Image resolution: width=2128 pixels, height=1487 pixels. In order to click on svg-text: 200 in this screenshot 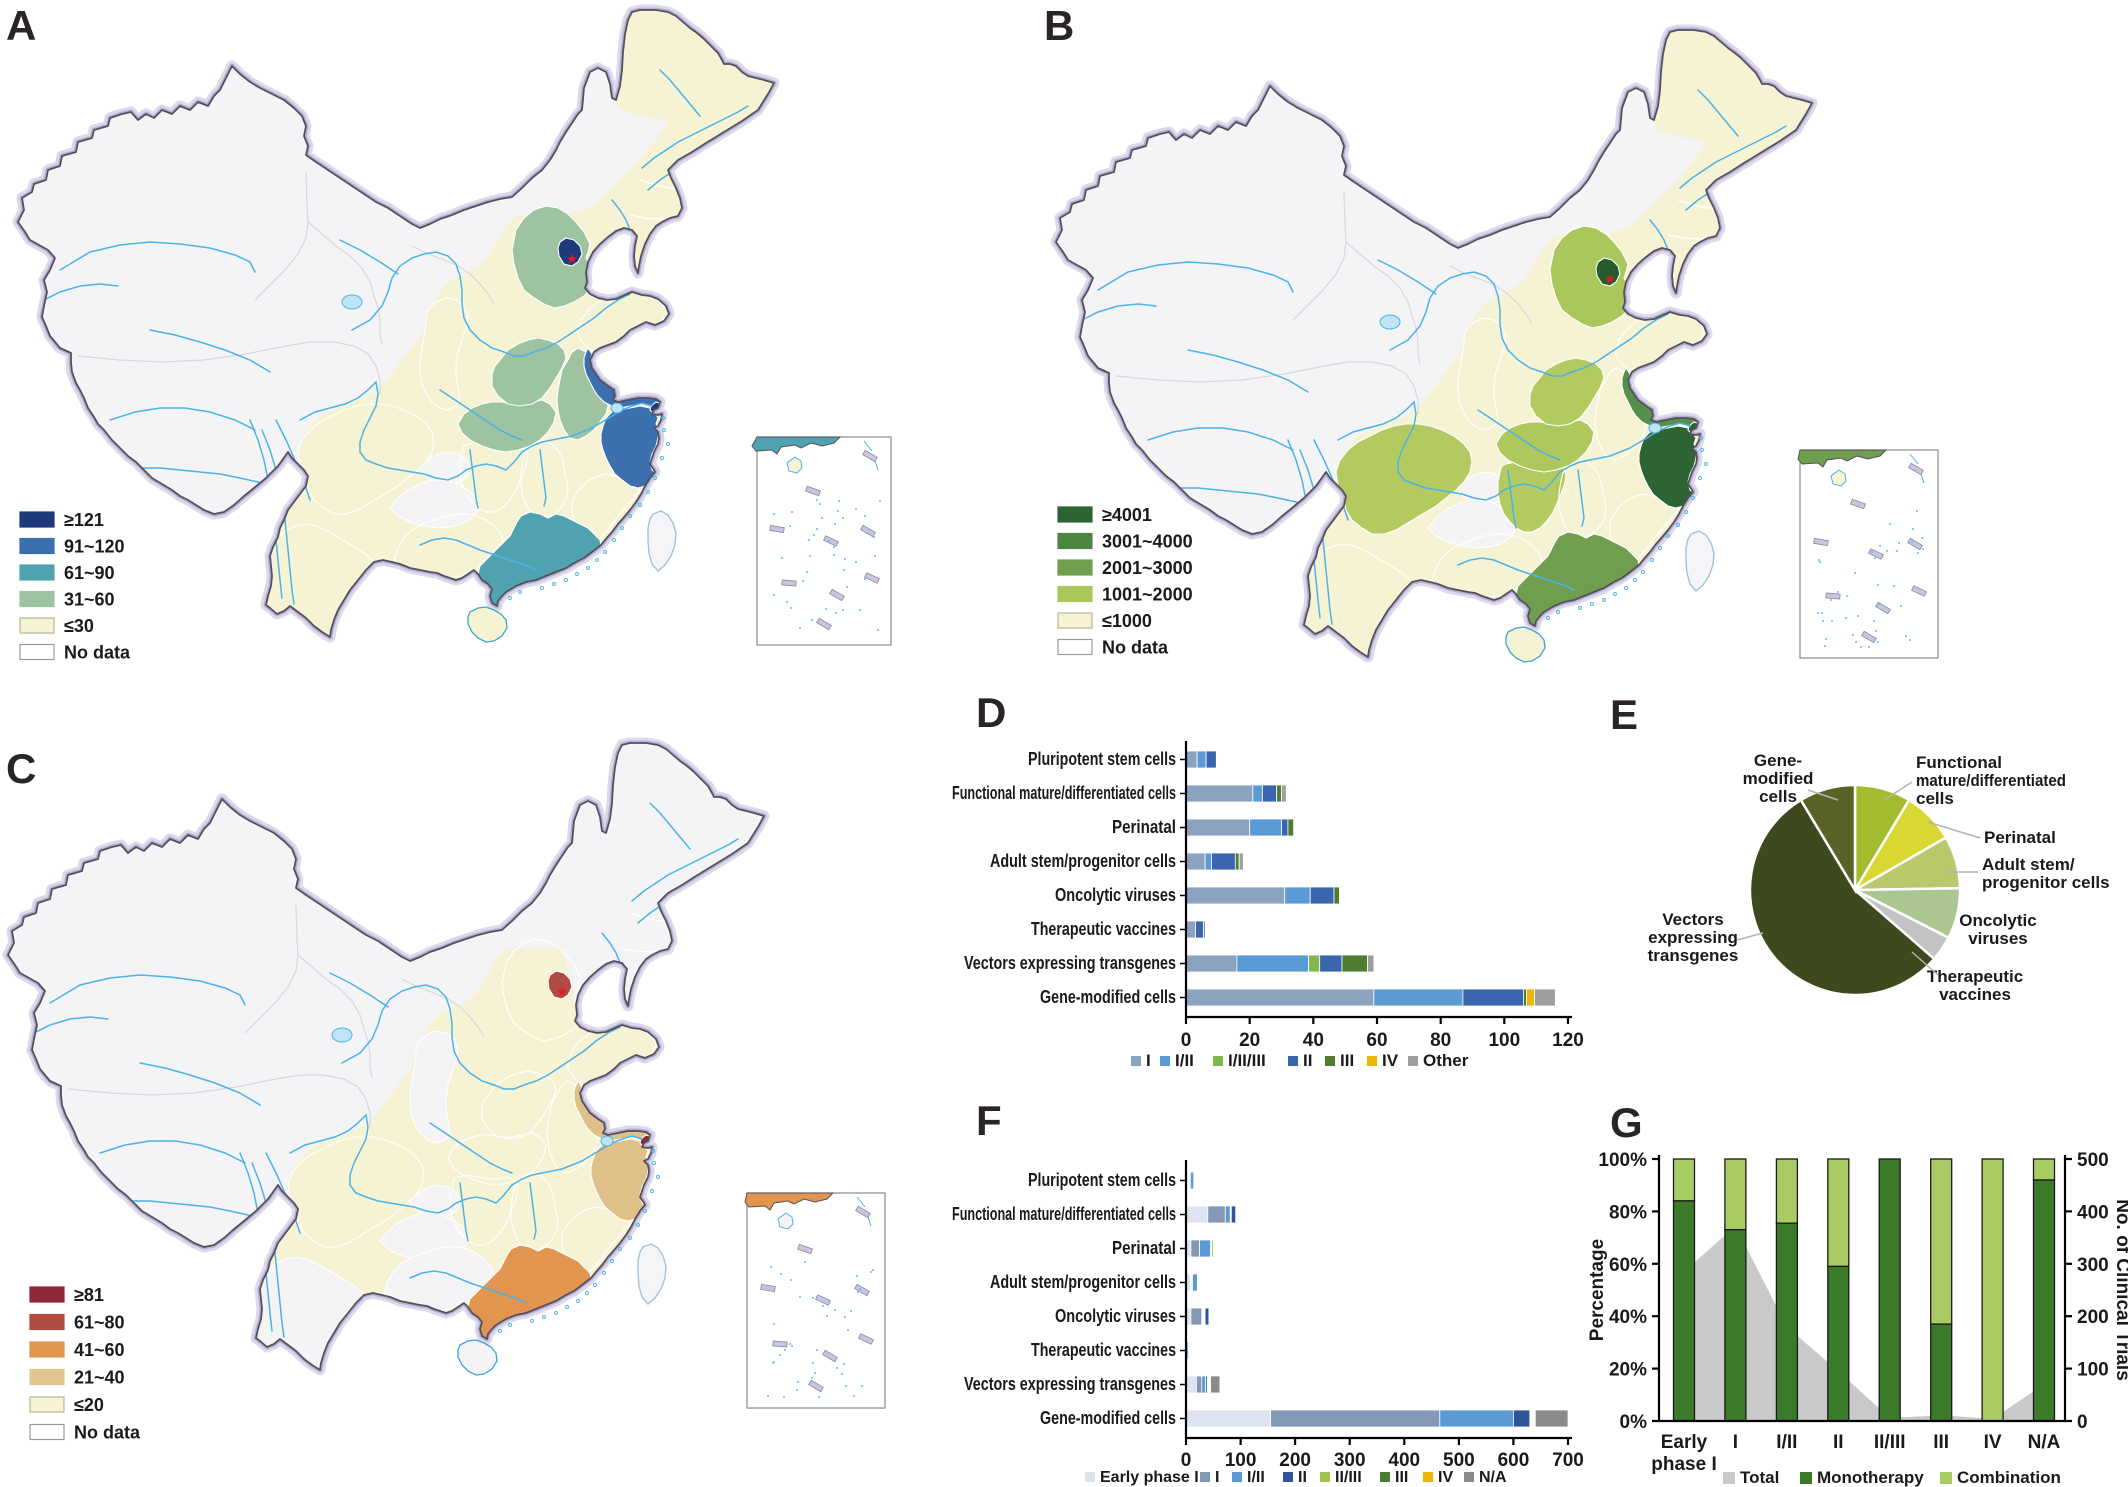, I will do `click(1295, 1460)`.